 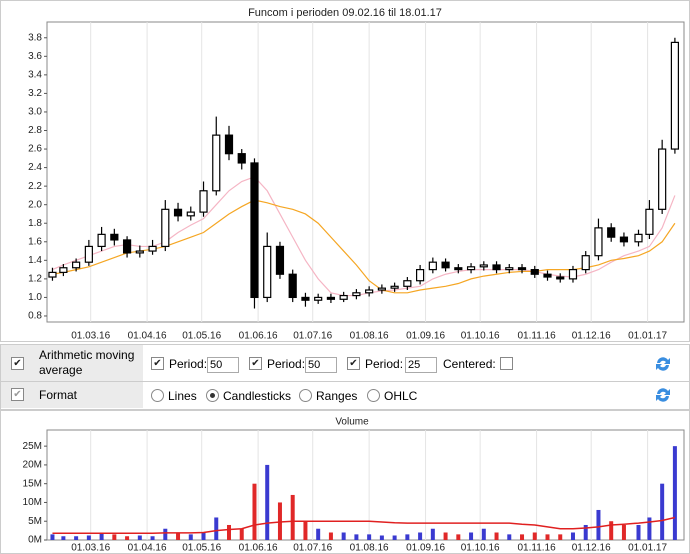 I want to click on label: Arithmetic moving average, so click(x=87, y=362).